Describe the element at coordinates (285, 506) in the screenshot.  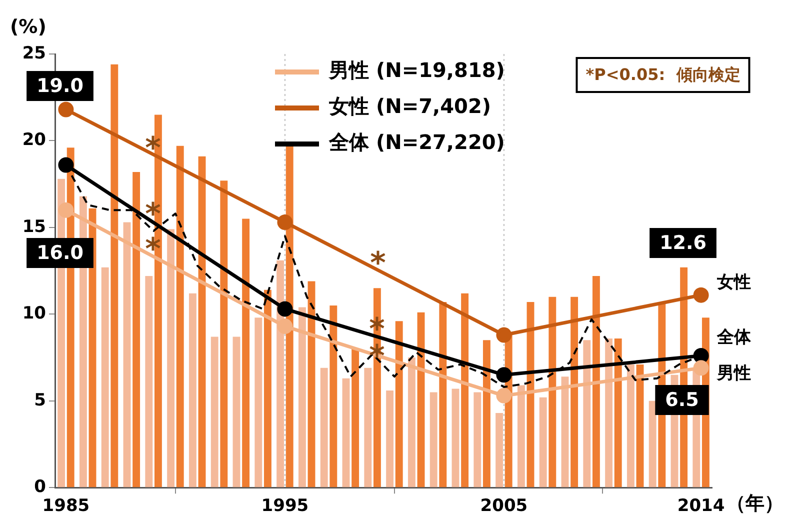
I see `x-tick-label: 1995` at that location.